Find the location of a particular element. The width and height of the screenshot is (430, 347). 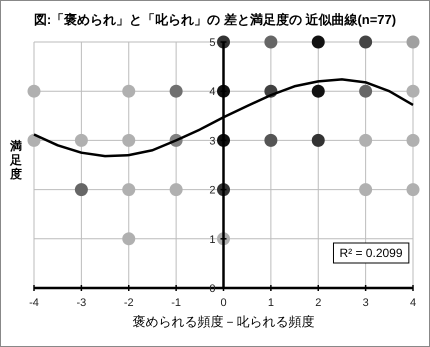

x-tick-label: 3 is located at coordinates (365, 303).